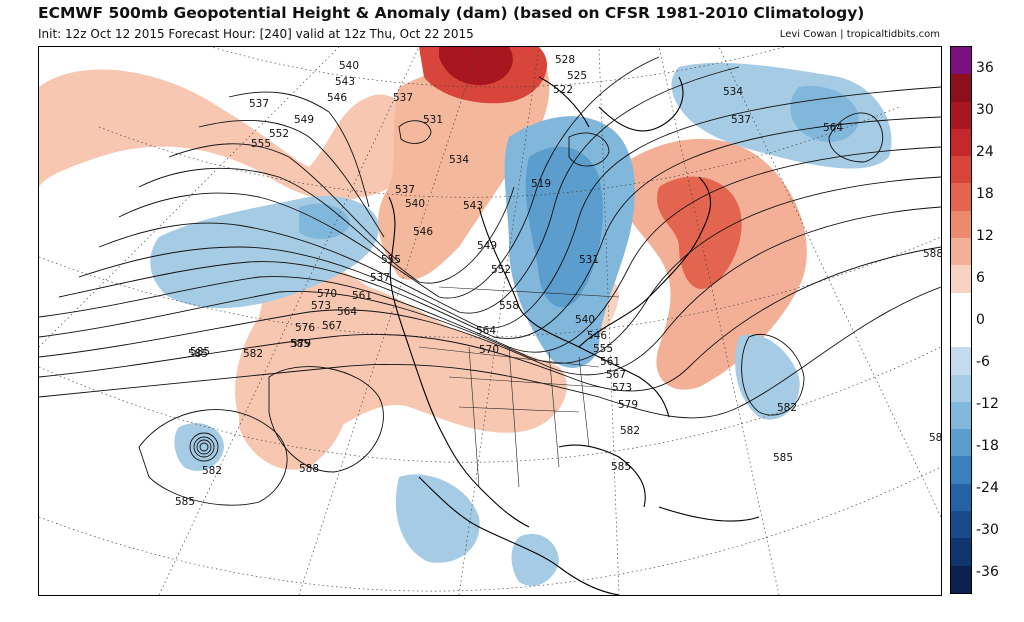  I want to click on colorbar-tick-label: 18, so click(985, 194).